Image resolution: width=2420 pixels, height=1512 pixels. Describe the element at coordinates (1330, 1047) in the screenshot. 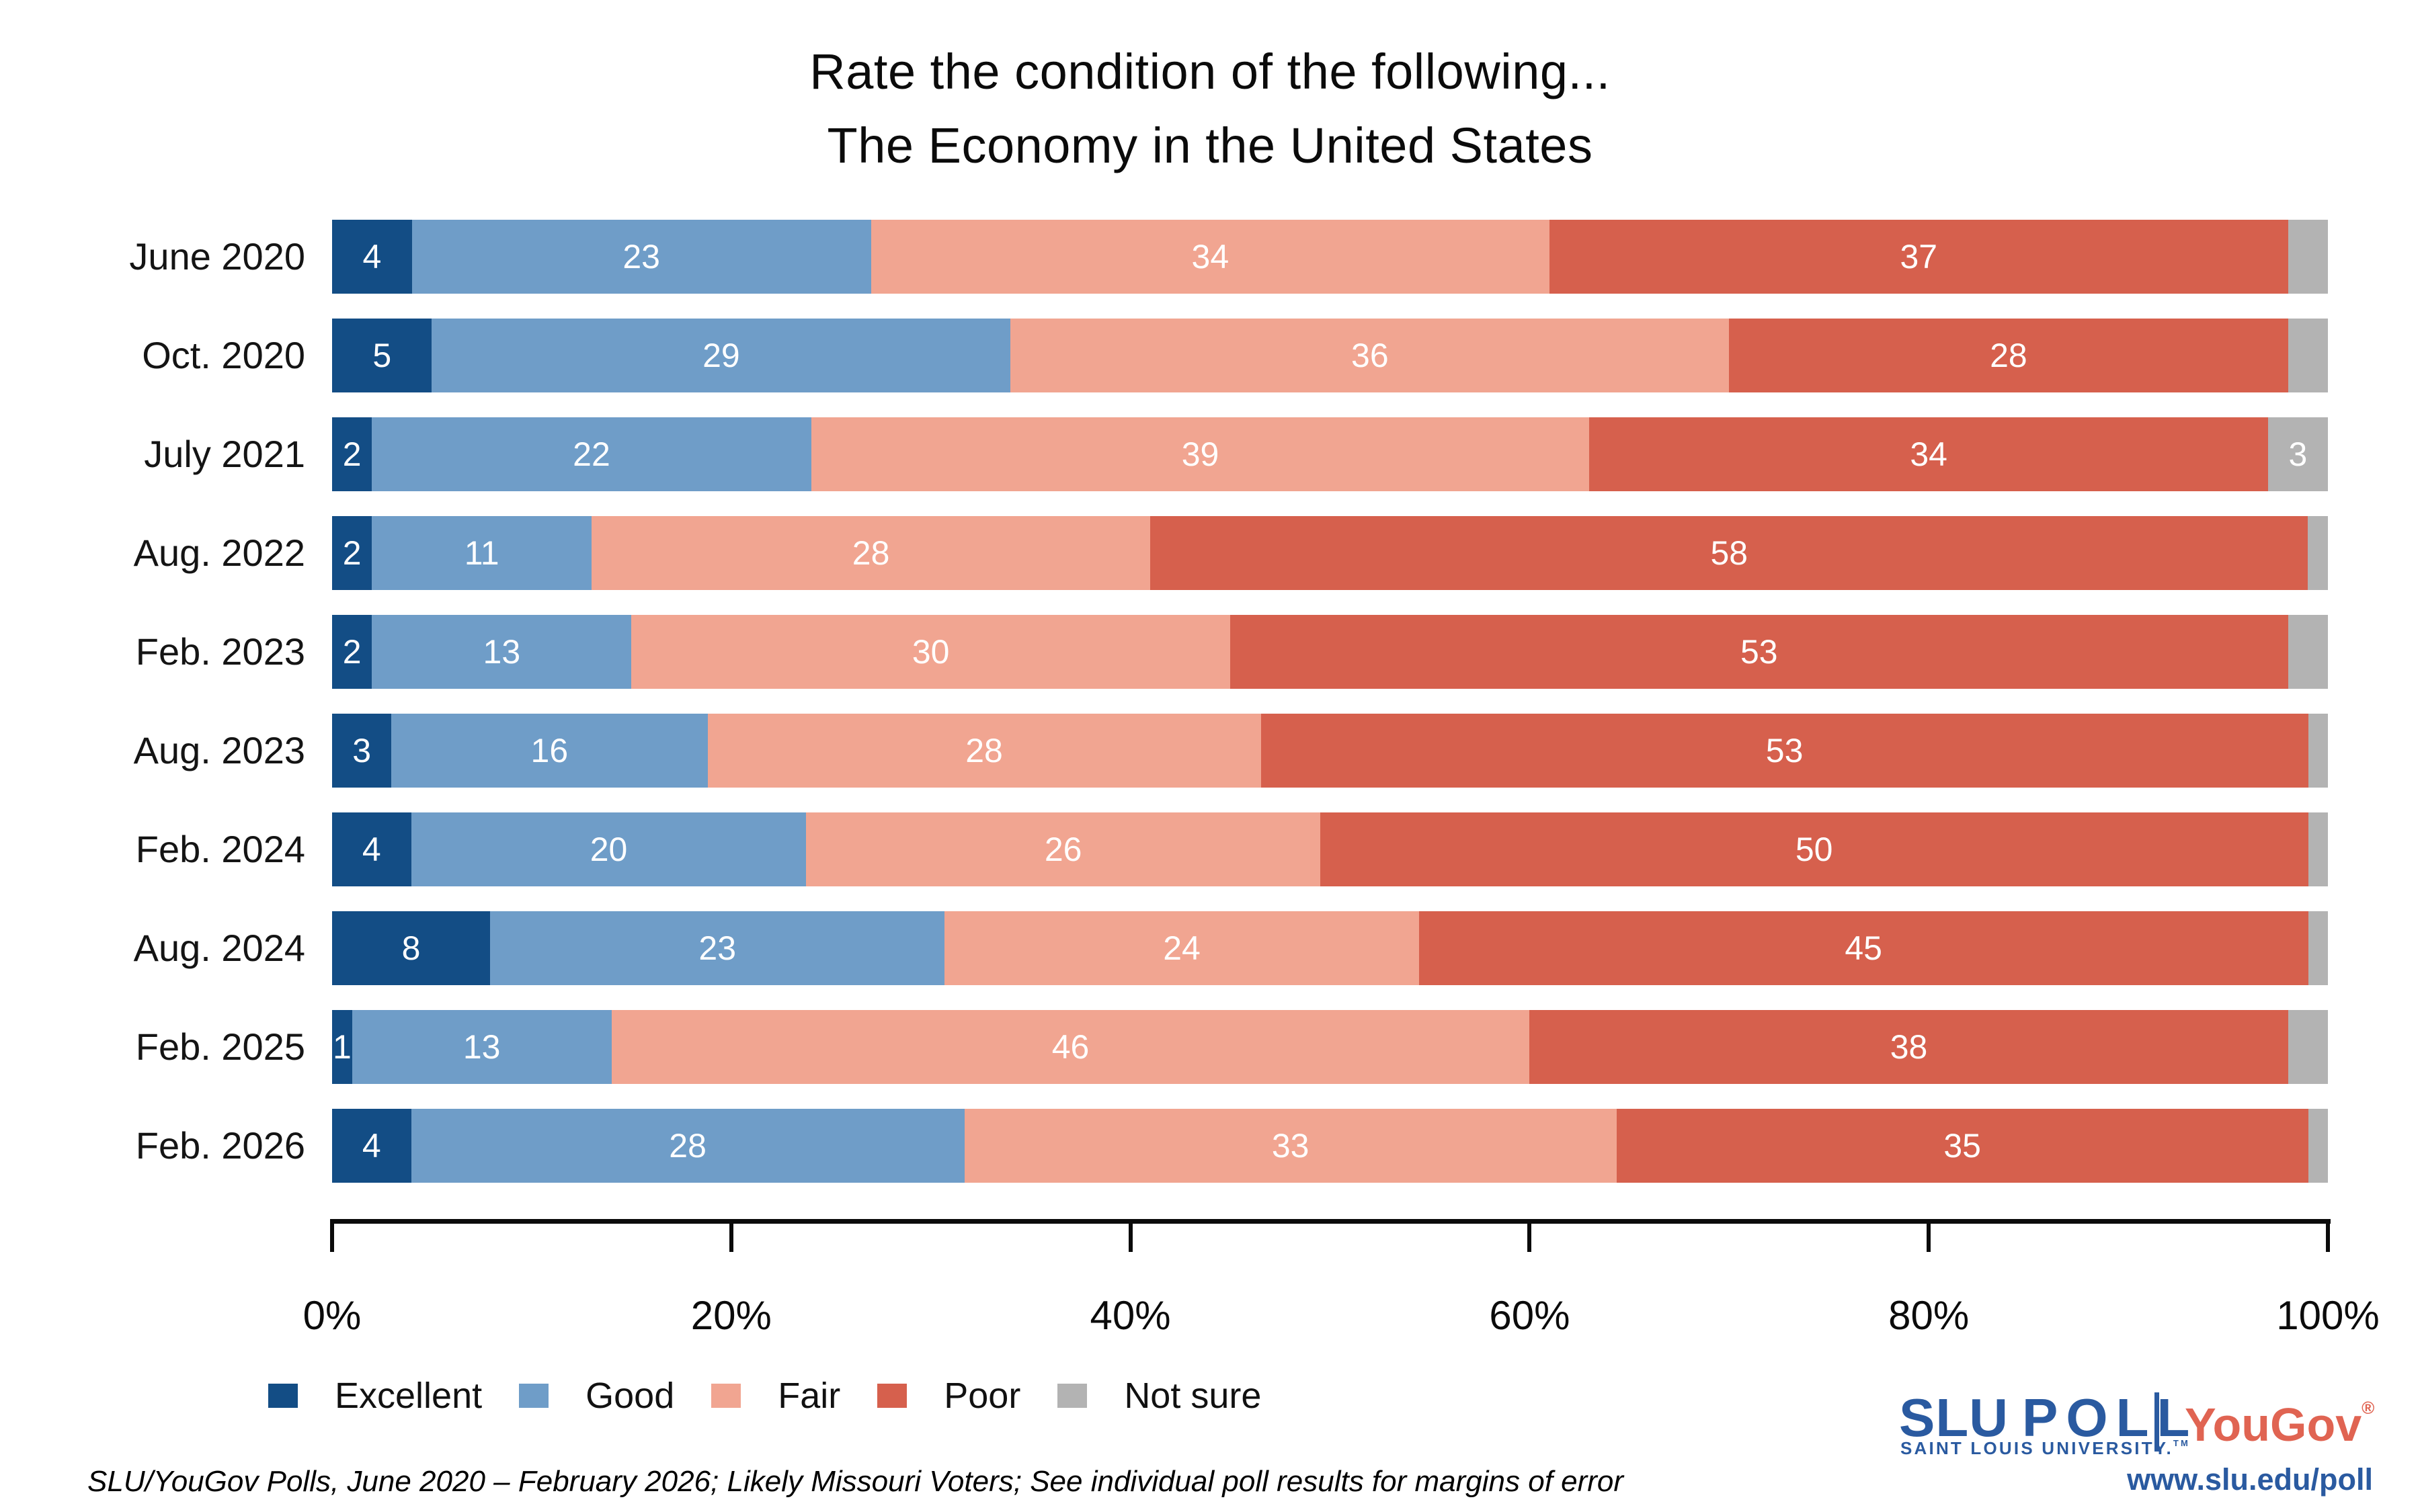

I see `stacked-bar: 1 13 46 38` at that location.